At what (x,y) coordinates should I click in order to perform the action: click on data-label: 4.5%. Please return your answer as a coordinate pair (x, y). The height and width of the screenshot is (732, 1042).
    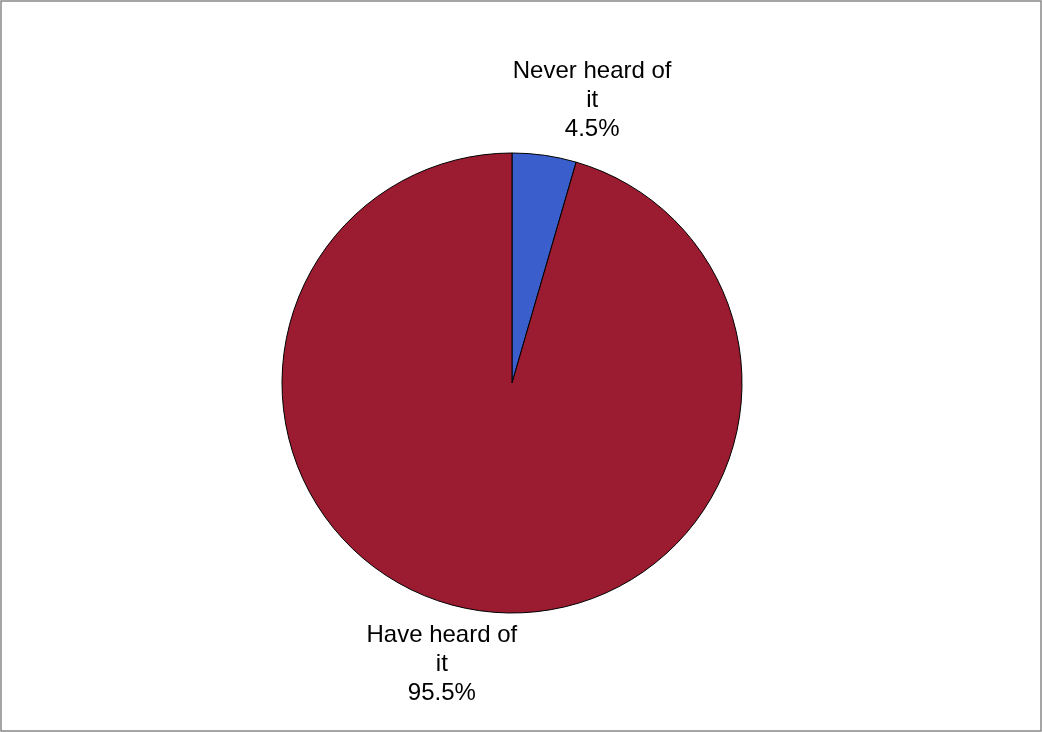
    Looking at the image, I should click on (592, 127).